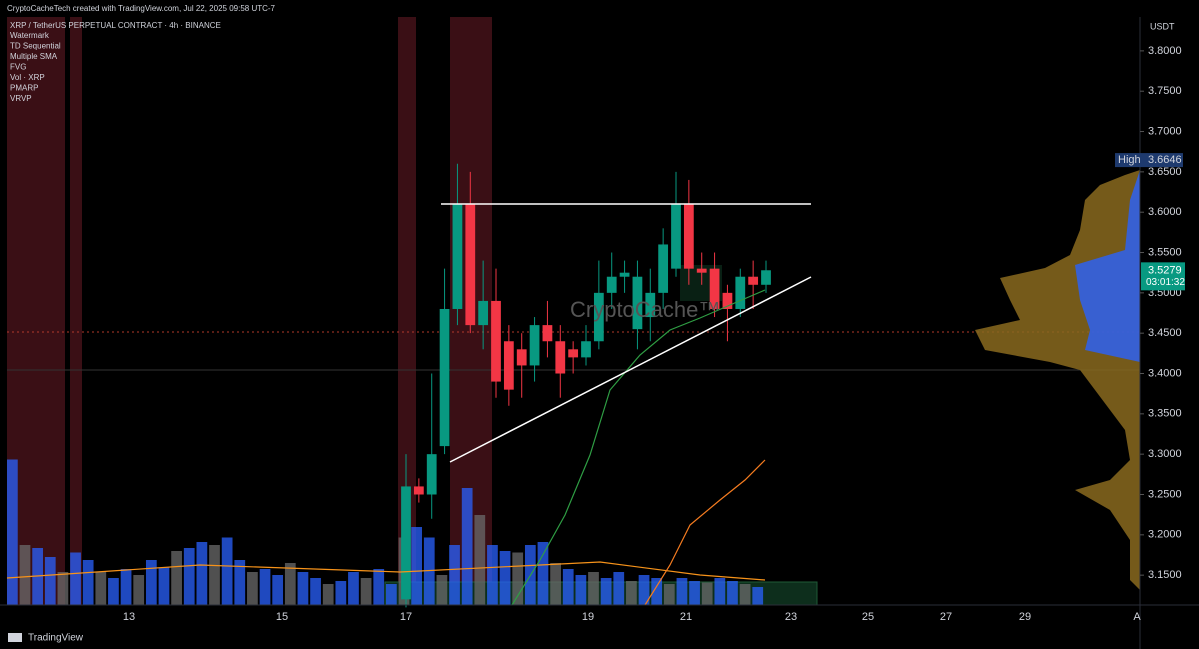  I want to click on high-tag-label: High, so click(1129, 160).